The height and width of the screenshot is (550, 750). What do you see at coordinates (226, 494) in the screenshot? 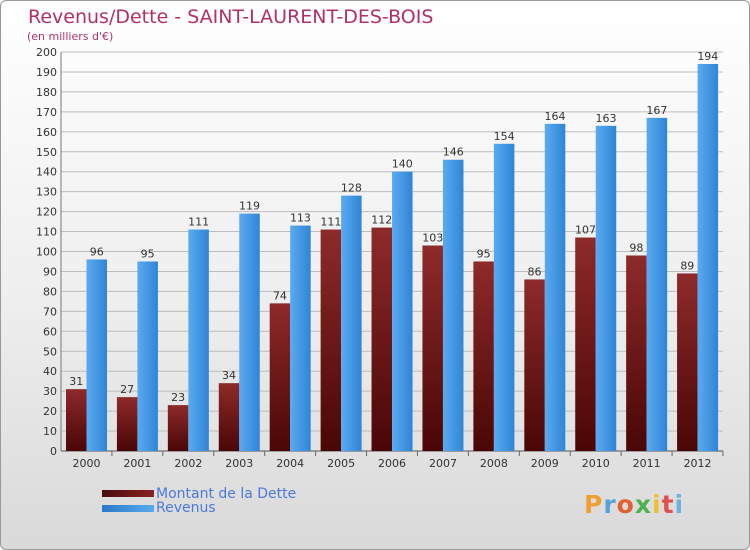
I see `legend-label-dette: Montant de la Dette` at bounding box center [226, 494].